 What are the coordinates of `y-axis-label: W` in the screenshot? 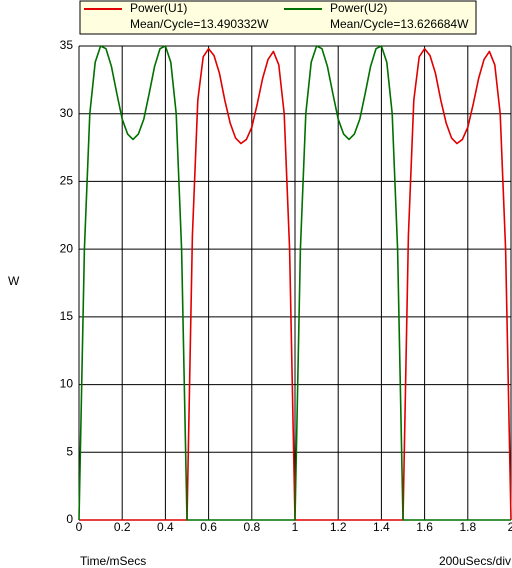 It's located at (14, 281).